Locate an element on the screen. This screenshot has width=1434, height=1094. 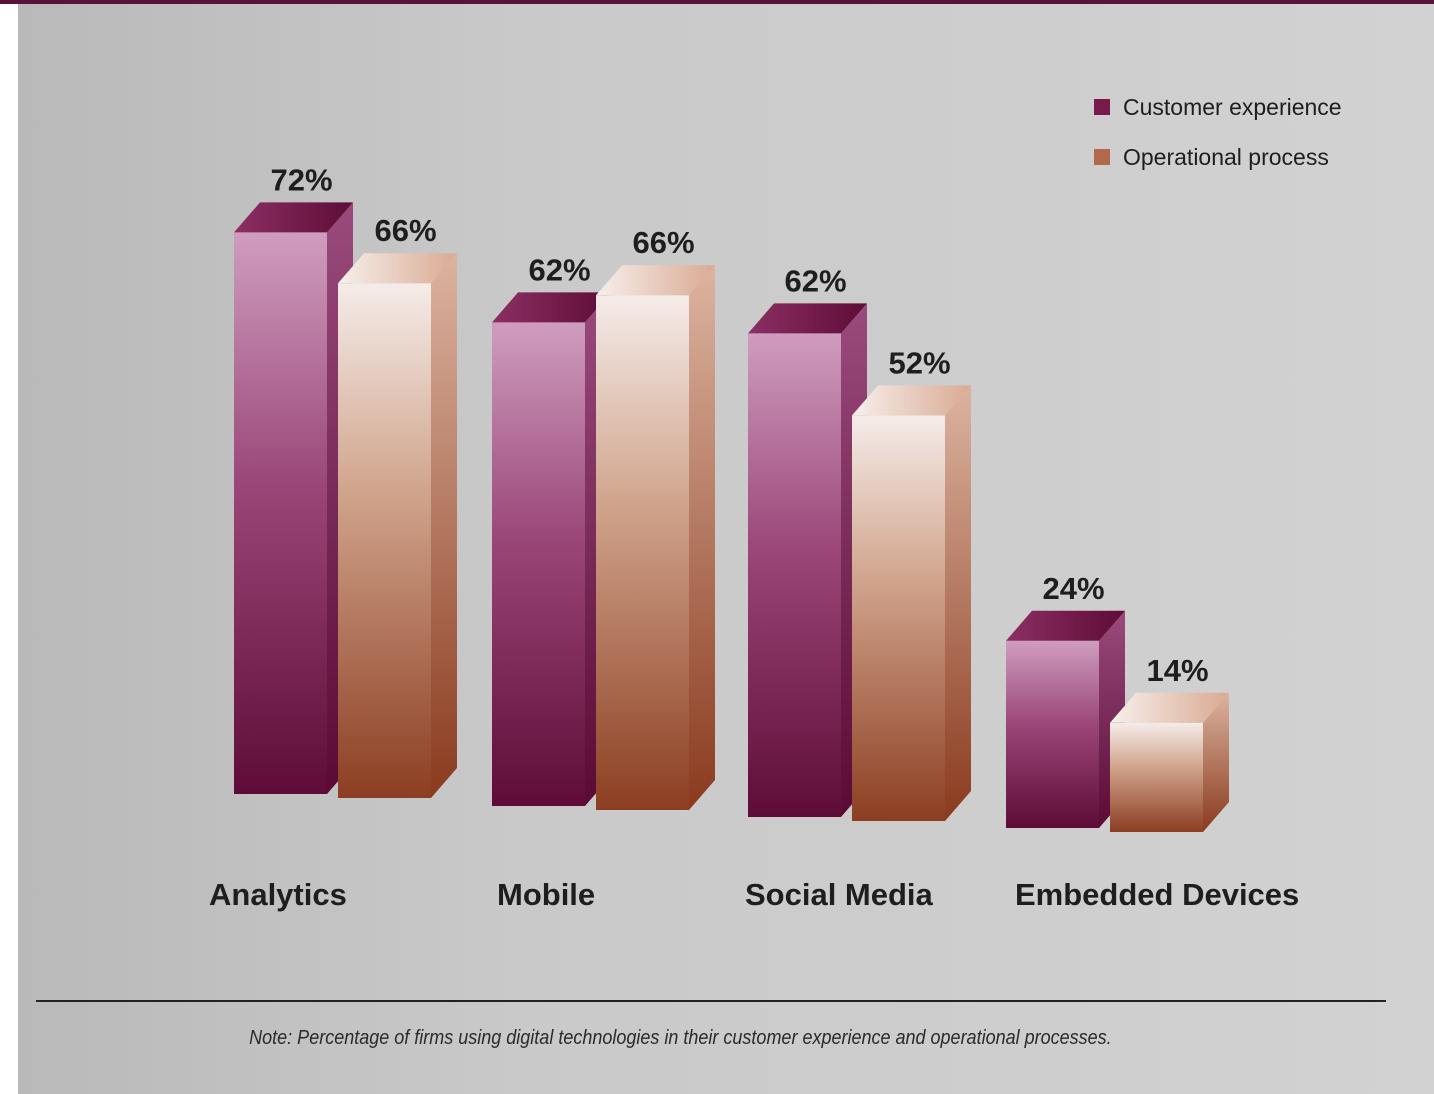
legend-swatch-operational-process is located at coordinates (1102, 157).